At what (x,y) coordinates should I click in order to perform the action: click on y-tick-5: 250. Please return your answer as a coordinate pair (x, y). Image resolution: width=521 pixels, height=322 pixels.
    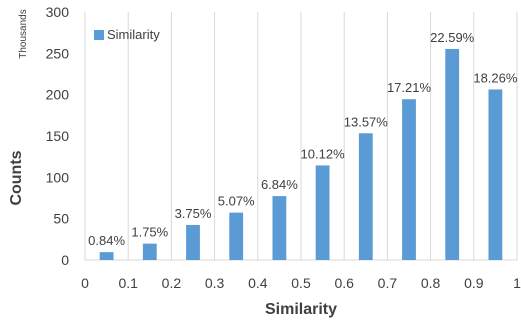
    Looking at the image, I should click on (58, 53).